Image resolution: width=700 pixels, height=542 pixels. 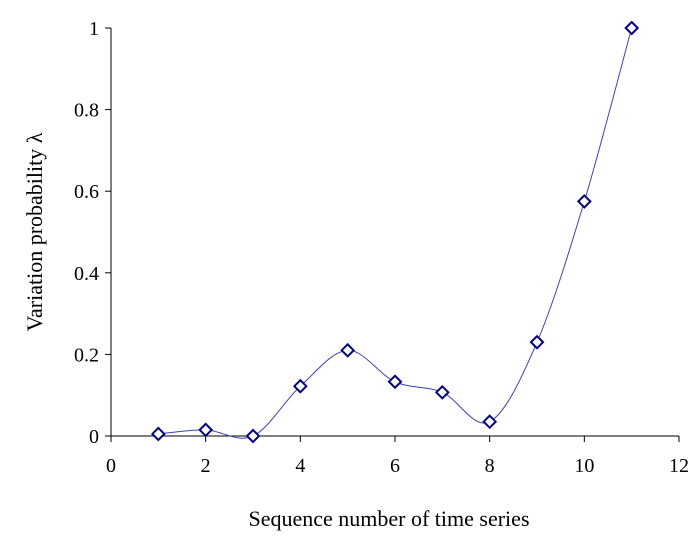 I want to click on y-tick-label: 0.4, so click(x=86, y=274).